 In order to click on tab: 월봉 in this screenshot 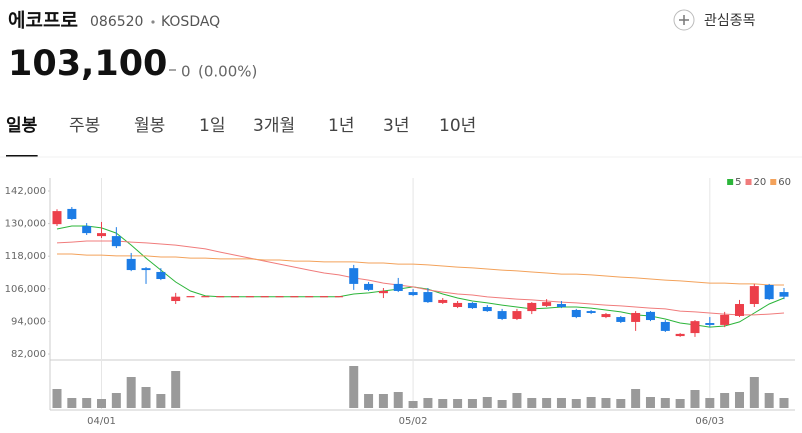, I will do `click(149, 126)`.